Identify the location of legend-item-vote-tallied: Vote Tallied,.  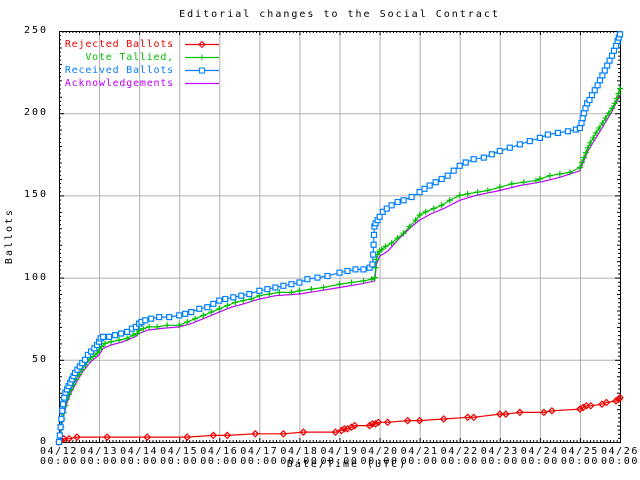
(141, 57).